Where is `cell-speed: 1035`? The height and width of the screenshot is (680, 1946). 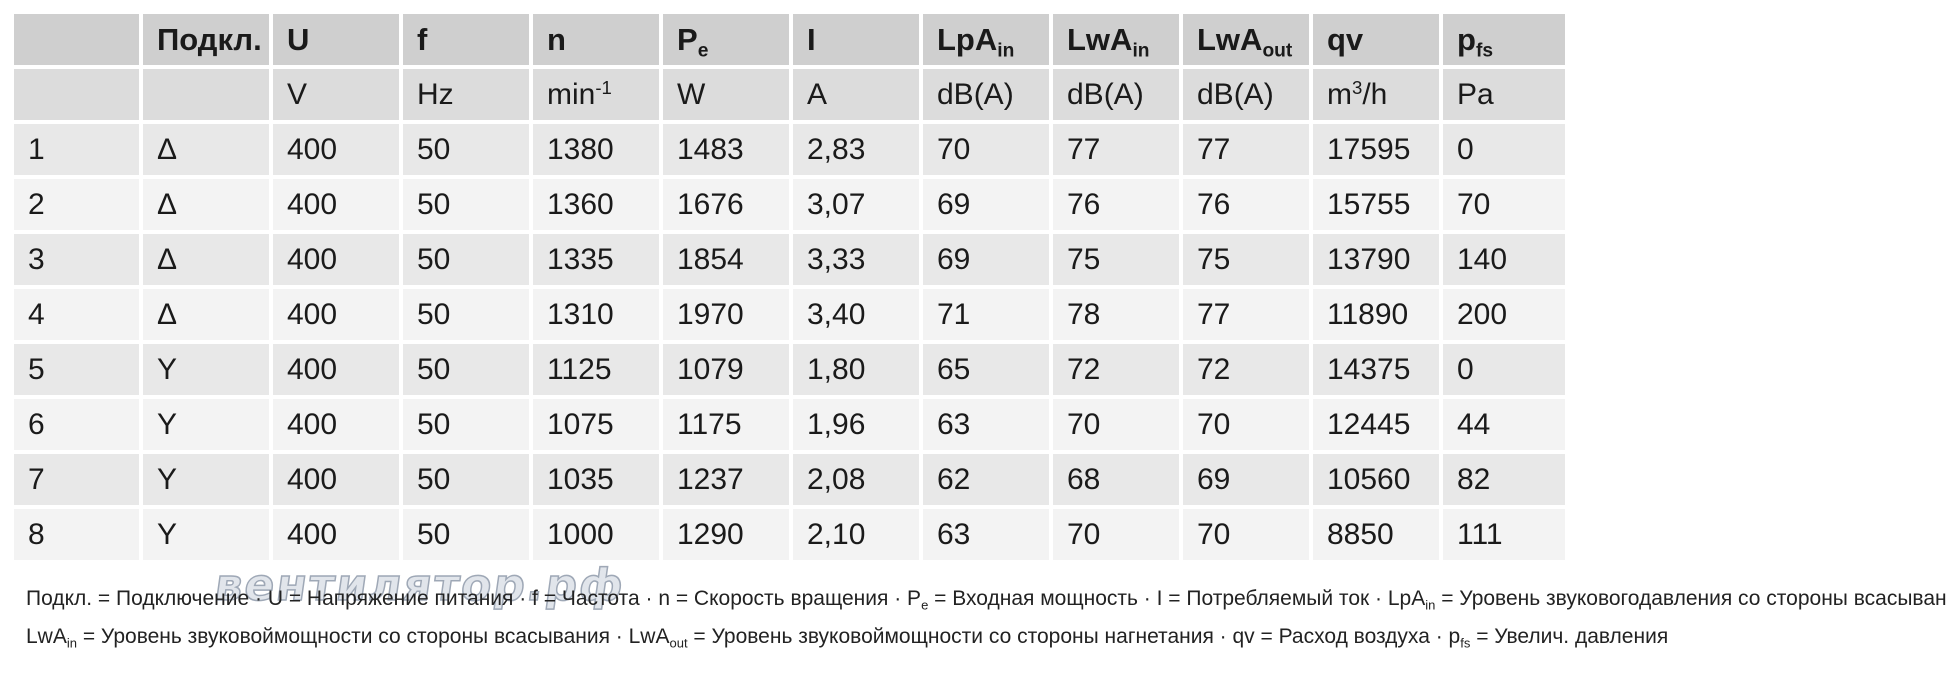 cell-speed: 1035 is located at coordinates (596, 479).